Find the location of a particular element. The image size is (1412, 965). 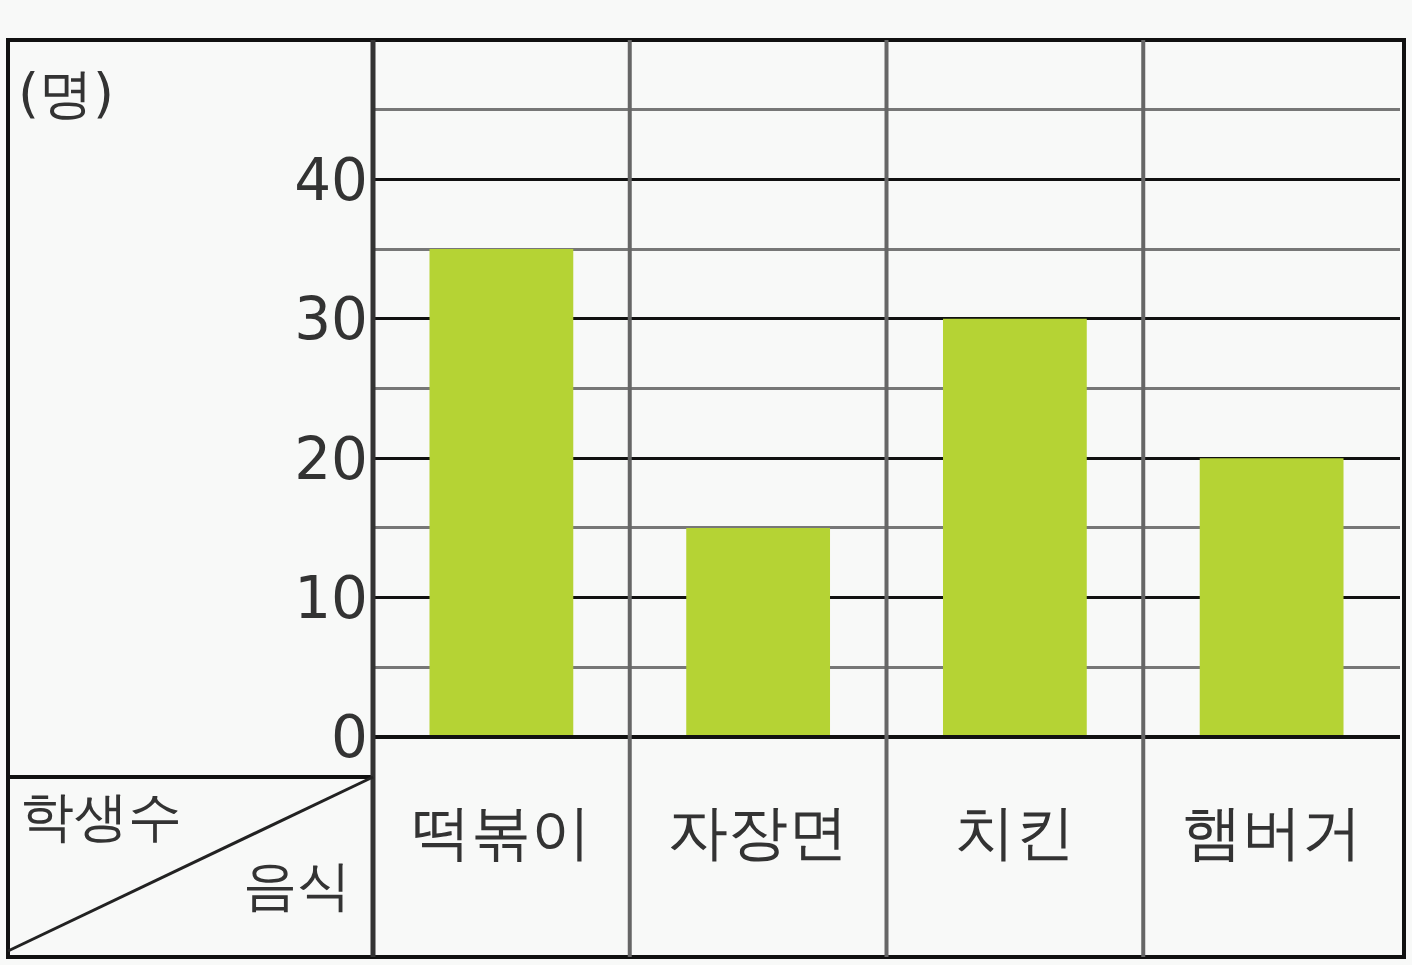

y-tick-label: 20 is located at coordinates (331, 458).